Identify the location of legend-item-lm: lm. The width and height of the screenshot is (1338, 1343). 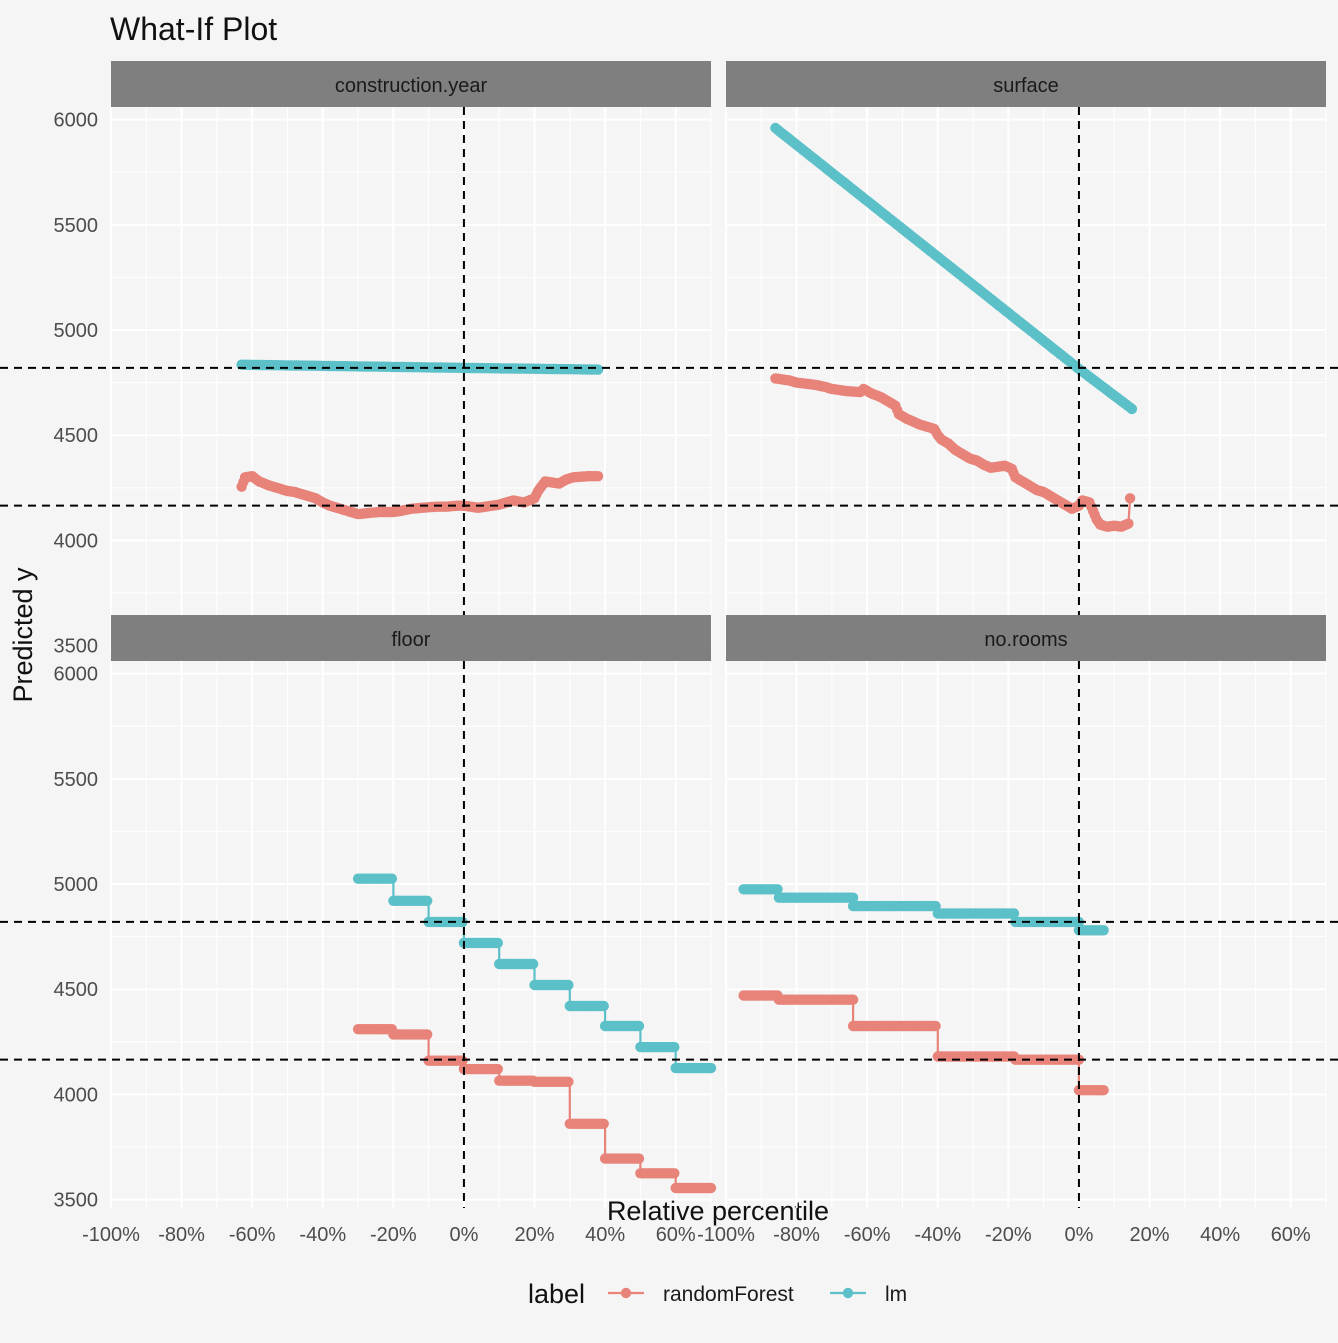
(868, 1294).